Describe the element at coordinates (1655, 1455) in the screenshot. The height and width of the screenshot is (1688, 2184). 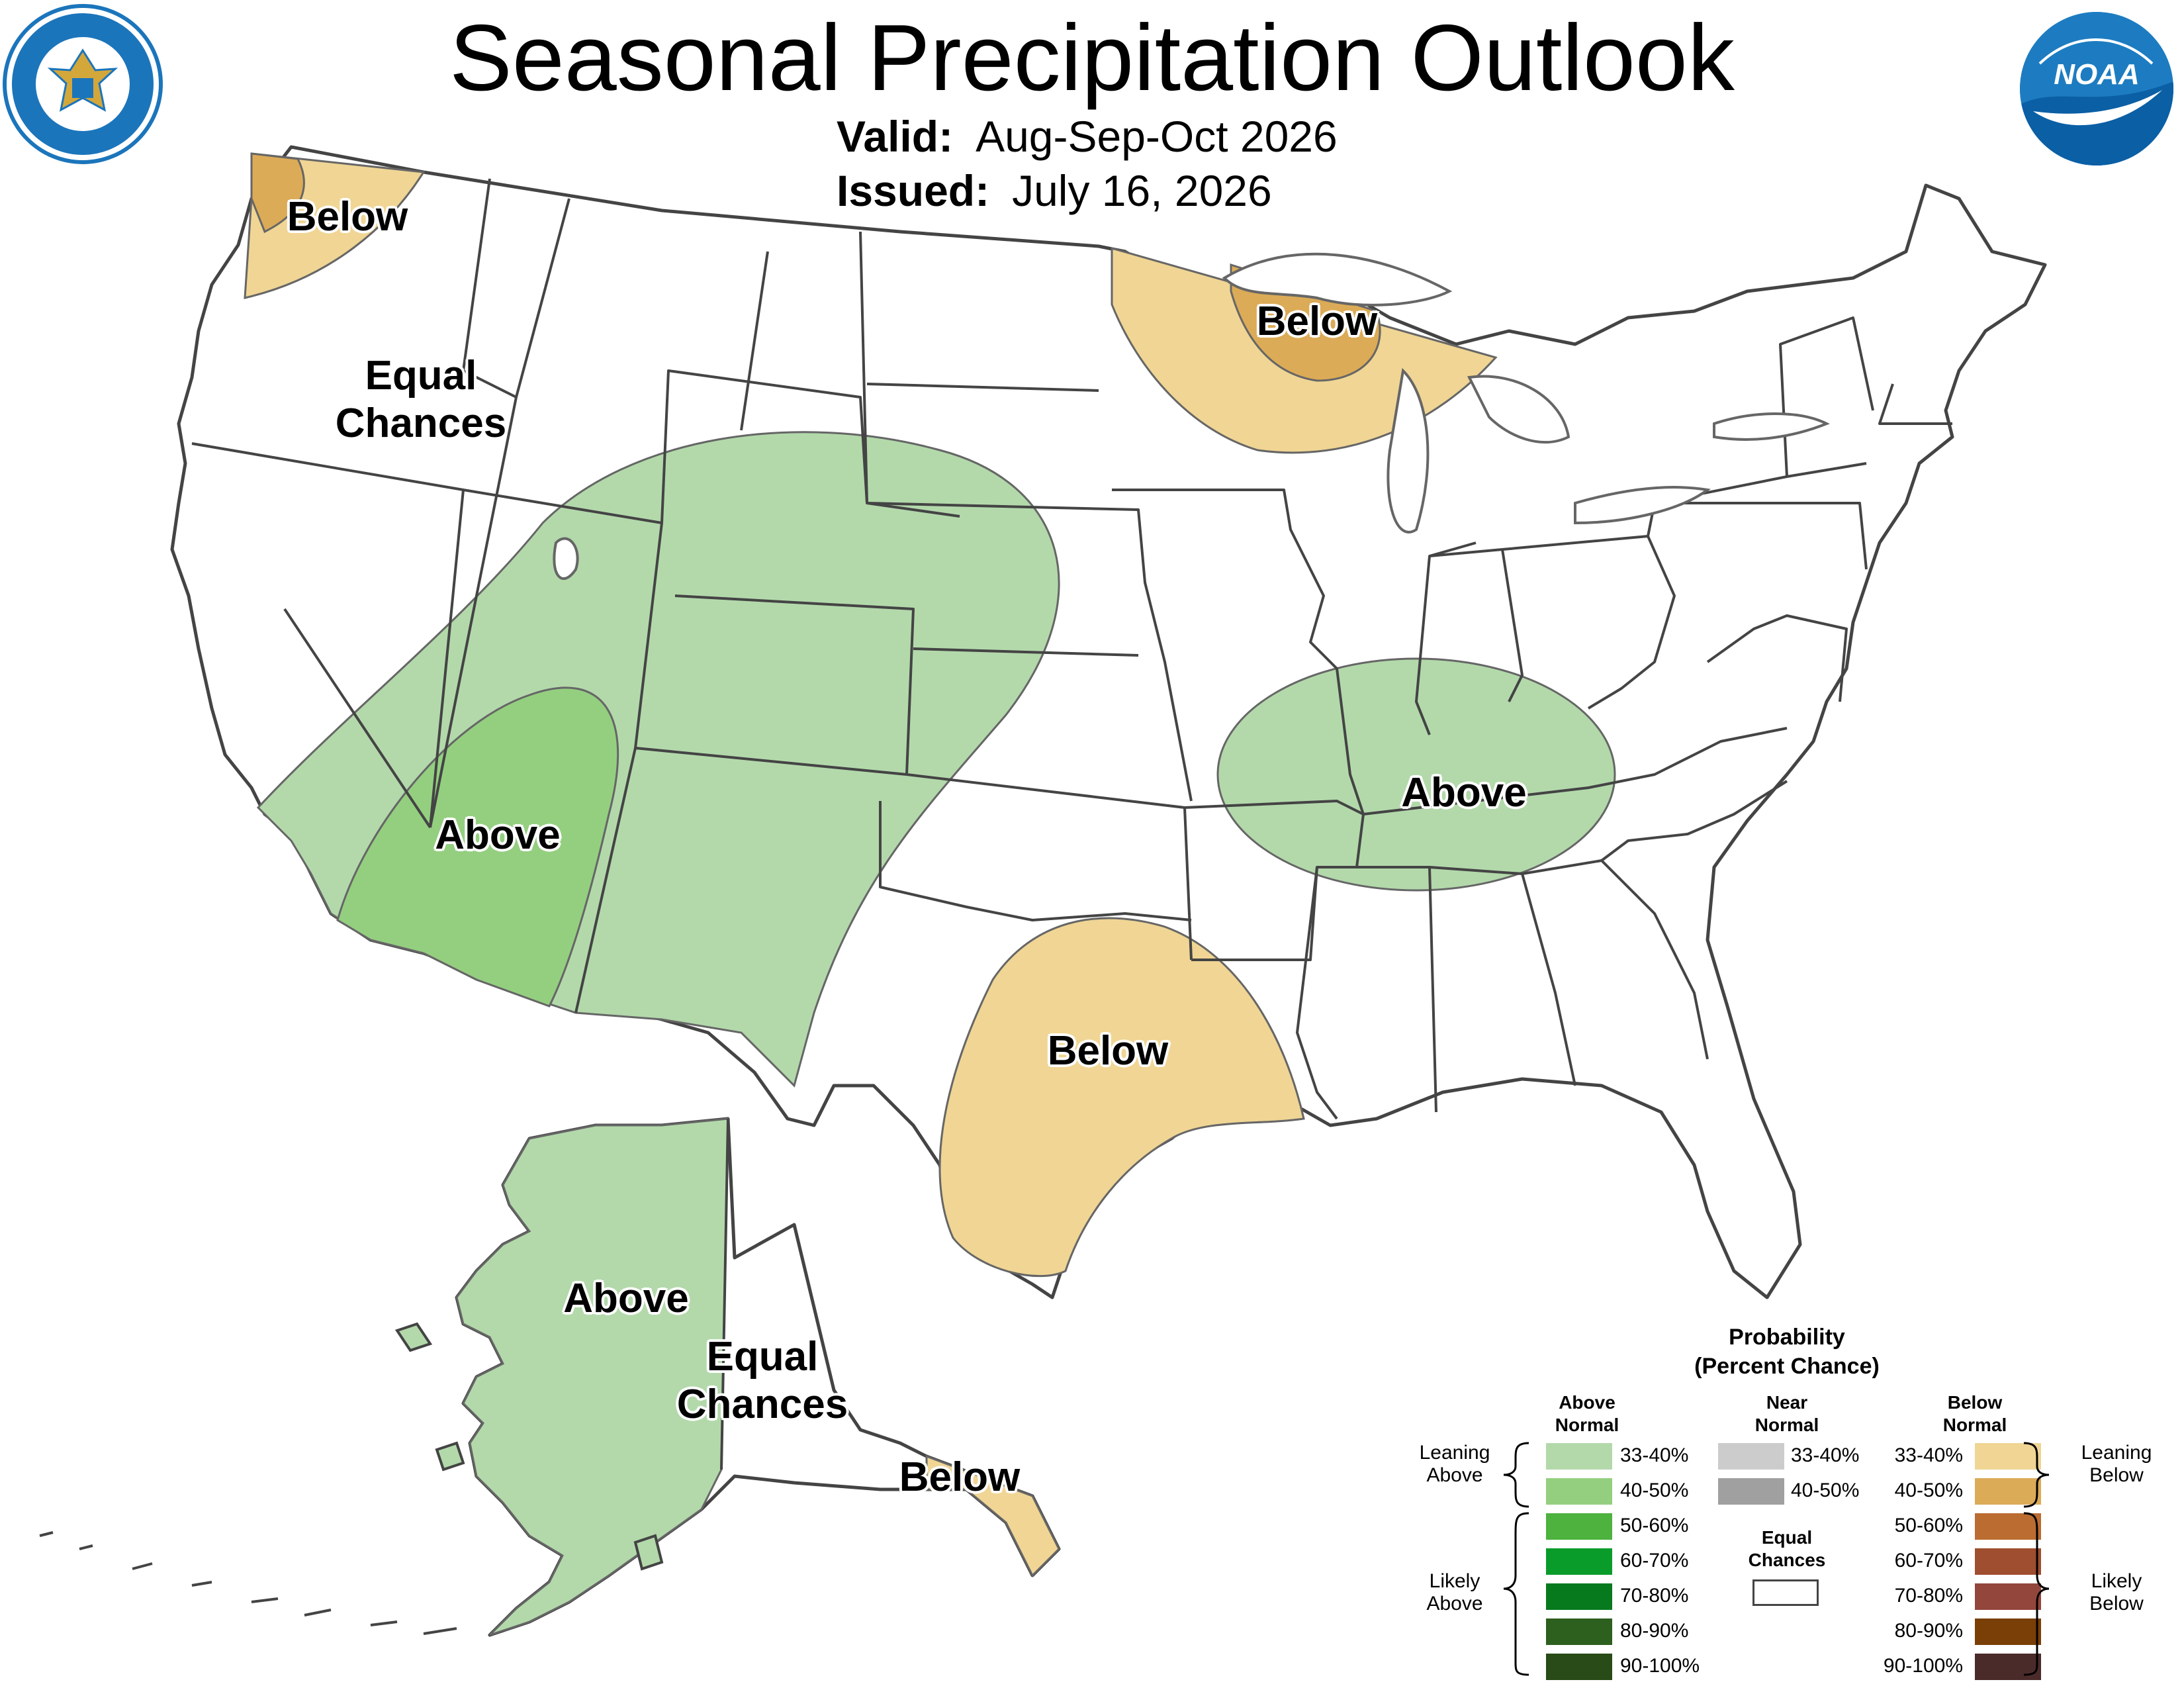
I see `above-range-label: 33-40%` at that location.